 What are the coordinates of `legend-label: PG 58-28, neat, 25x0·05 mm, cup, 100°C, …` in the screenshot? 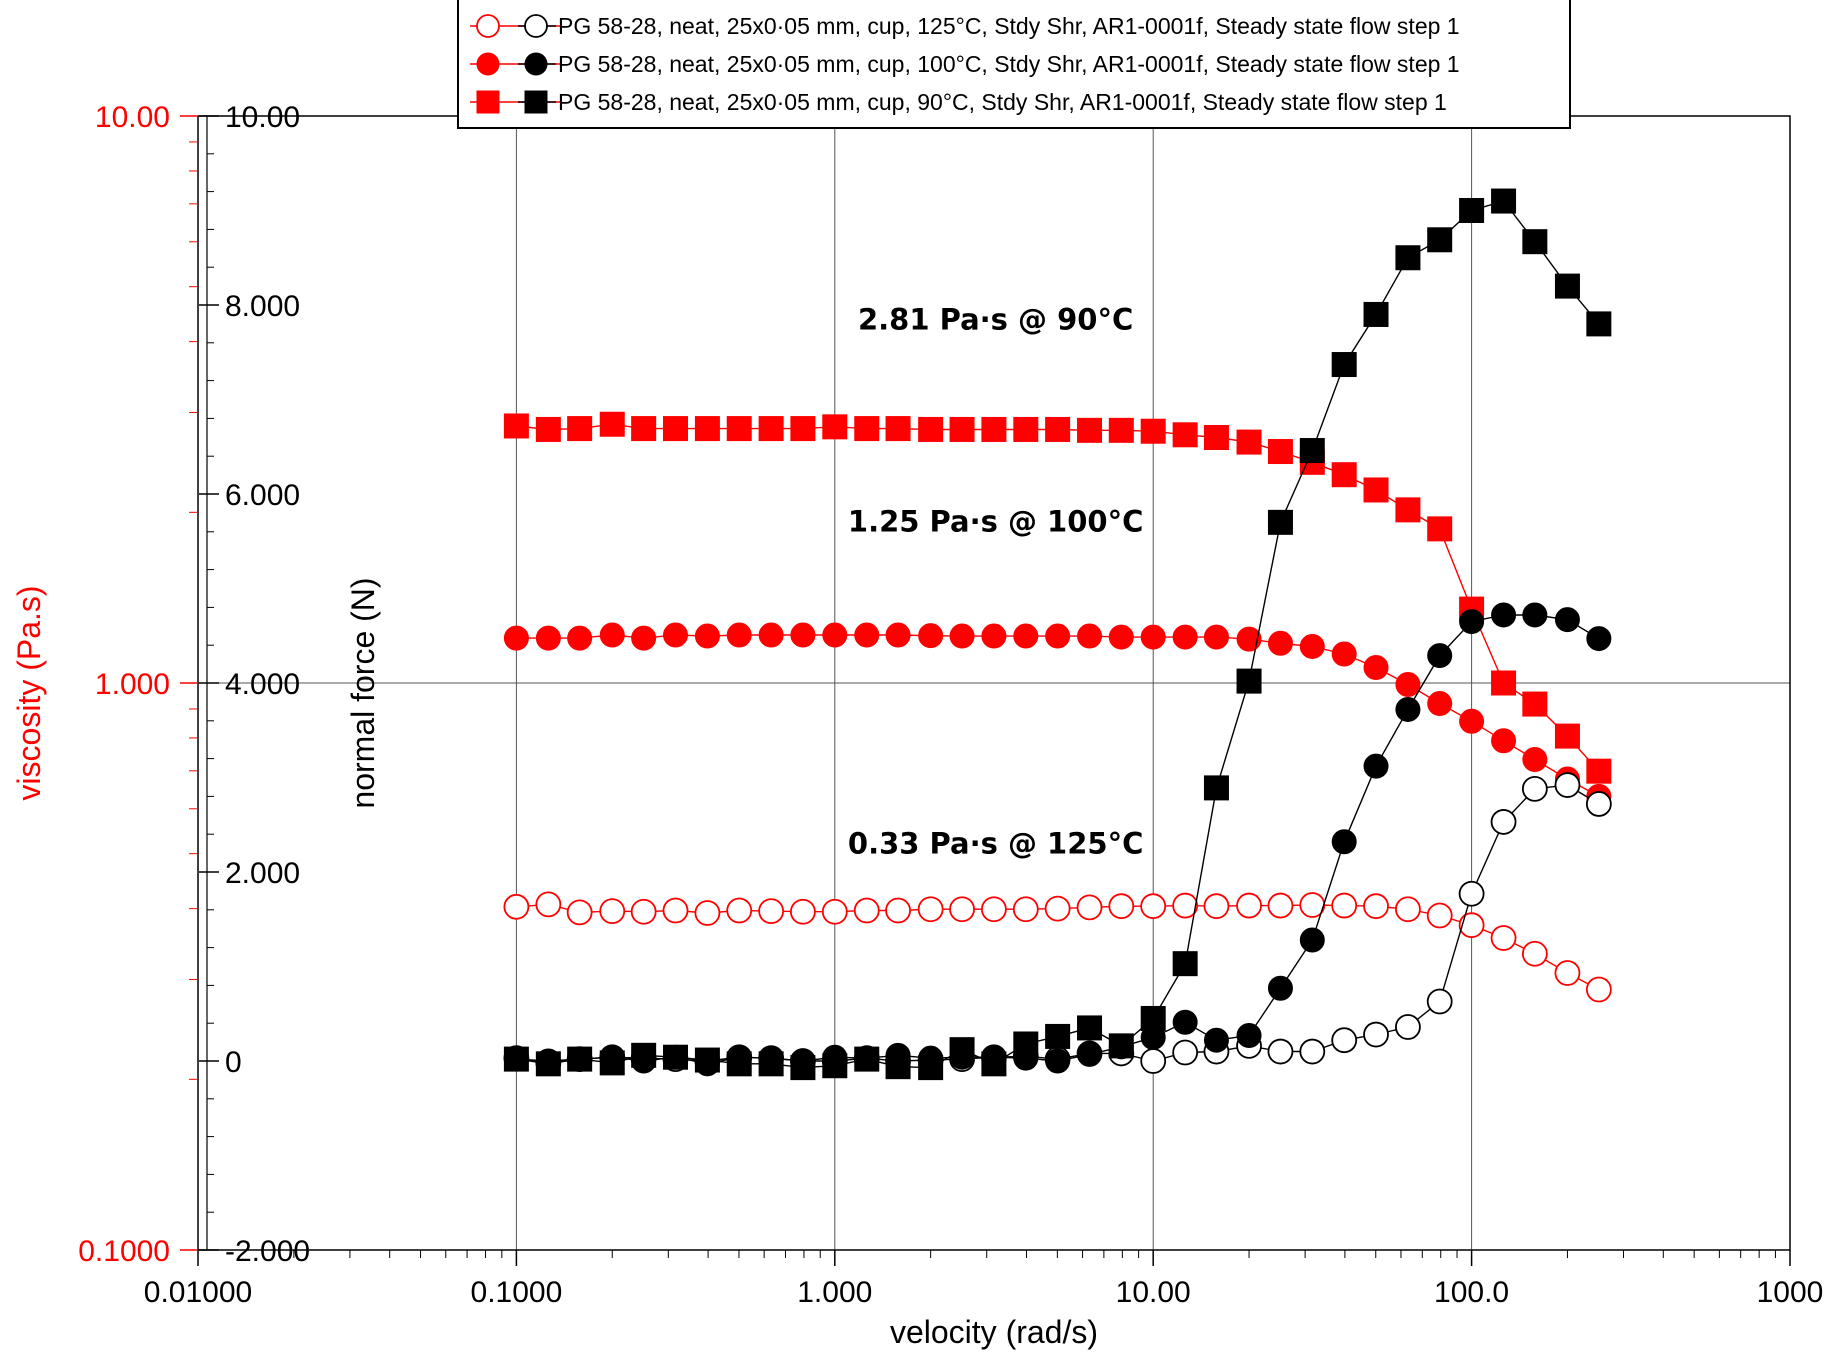 It's located at (1009, 64).